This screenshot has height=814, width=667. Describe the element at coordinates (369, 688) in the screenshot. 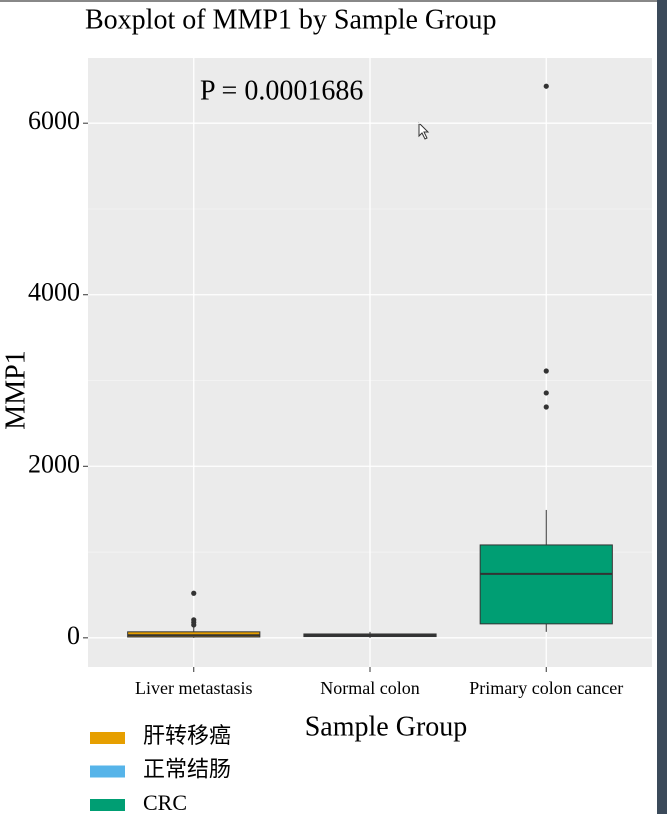

I see `x-tick-label: Normal colon` at that location.